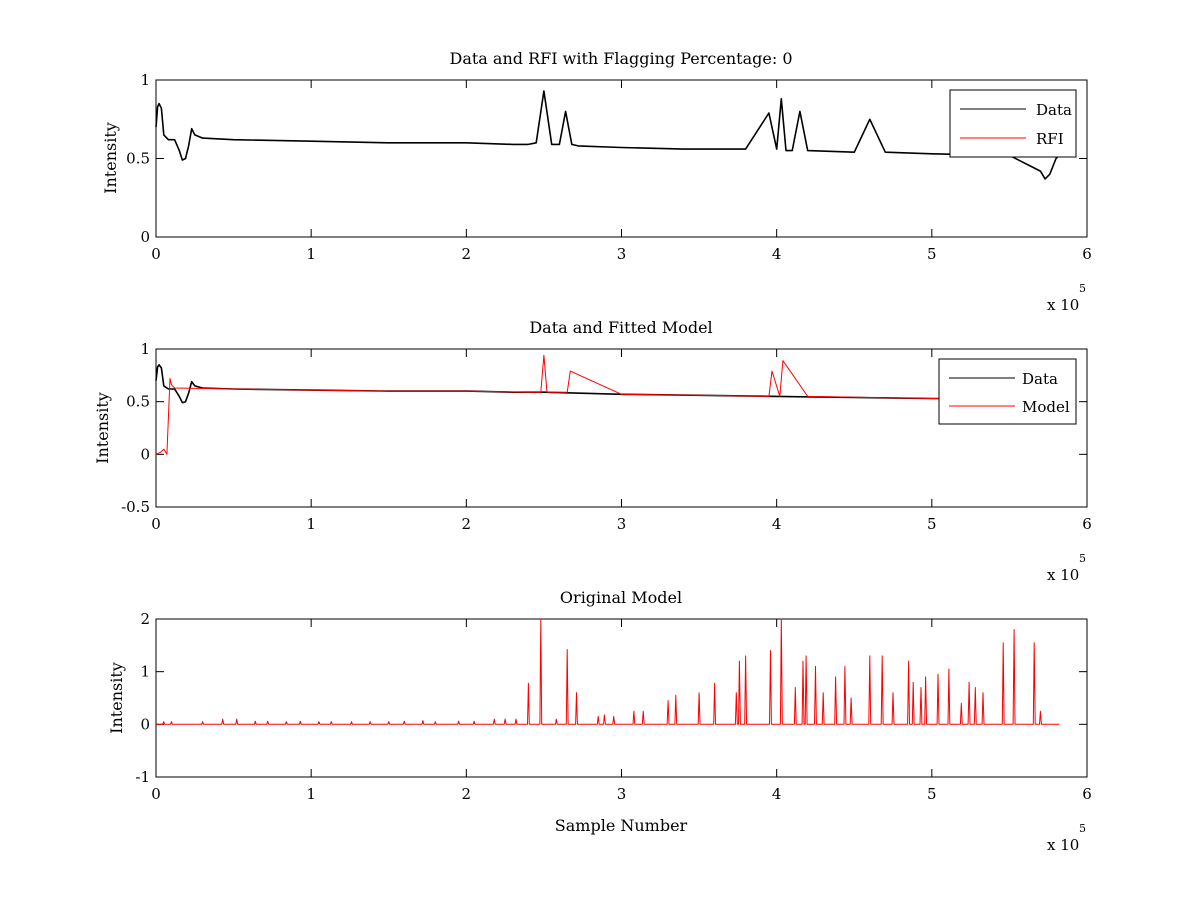  What do you see at coordinates (777, 254) in the screenshot?
I see `subplot-1-xtick-label: 4` at bounding box center [777, 254].